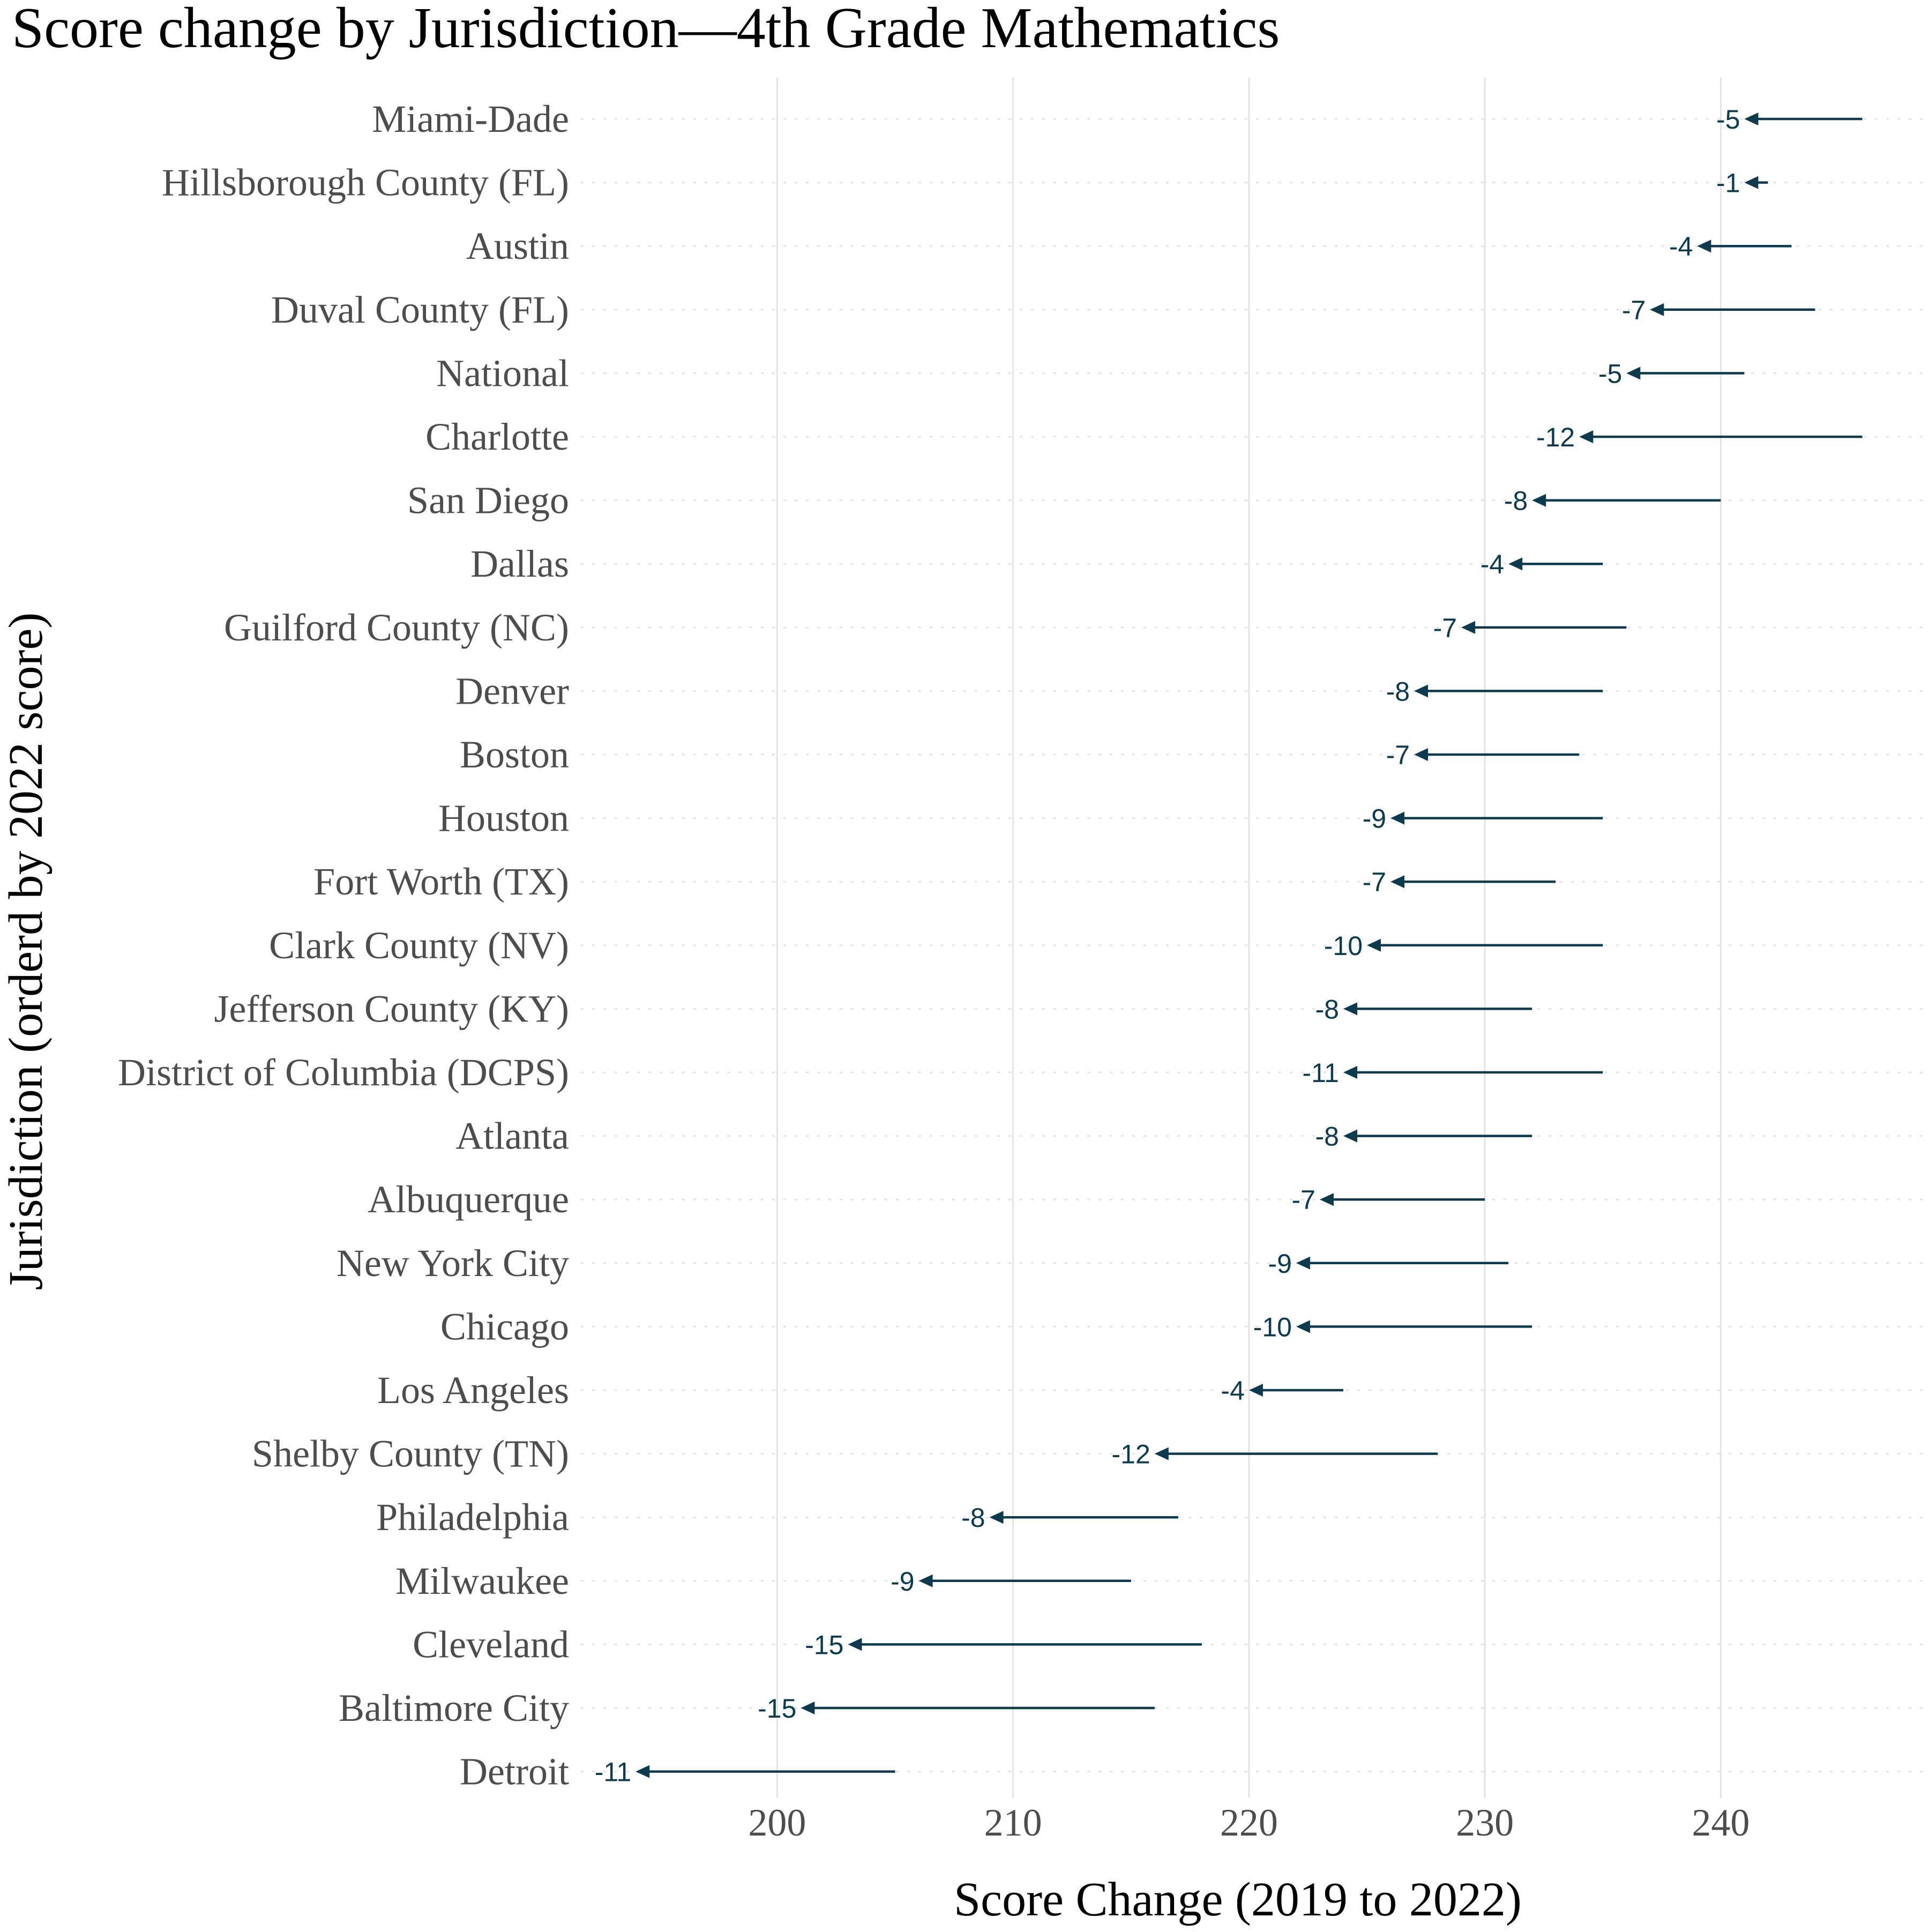 The height and width of the screenshot is (1932, 1929). I want to click on y-tick-label: Houston, so click(503, 818).